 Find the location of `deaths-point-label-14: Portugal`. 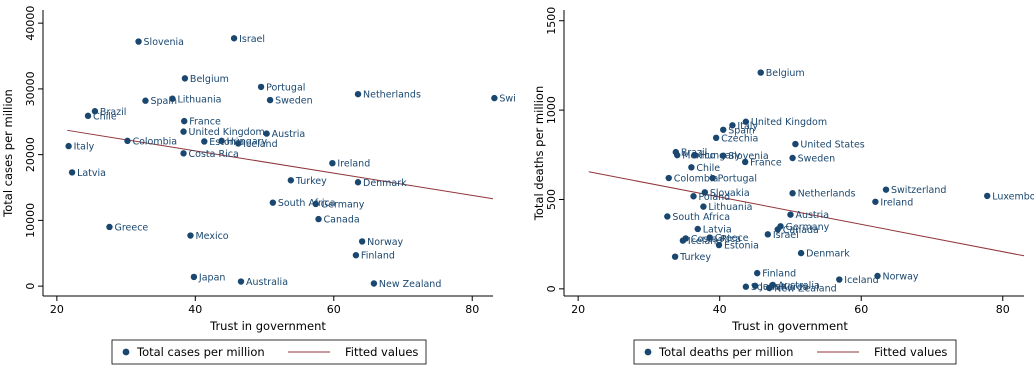

deaths-point-label-14: Portugal is located at coordinates (737, 179).